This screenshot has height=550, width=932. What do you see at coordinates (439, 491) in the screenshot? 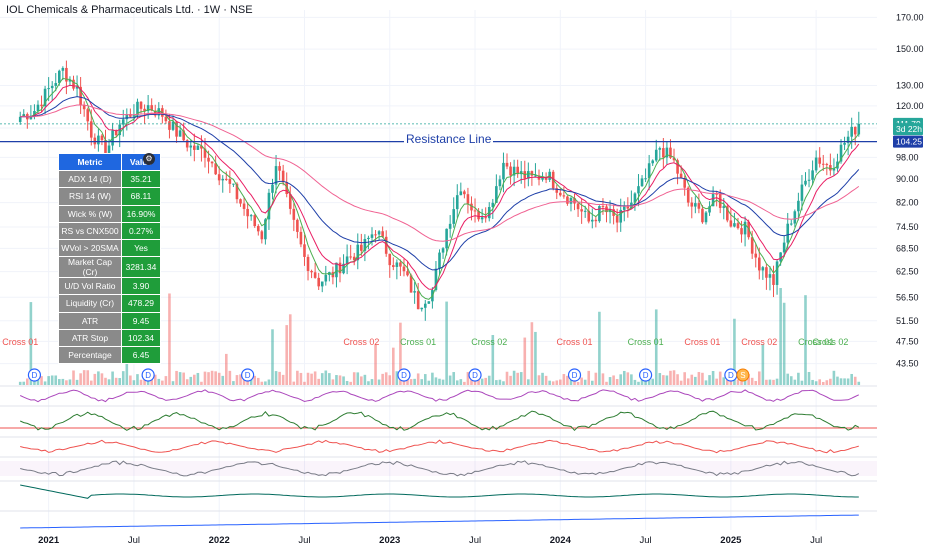
I see `indicator-line` at bounding box center [439, 491].